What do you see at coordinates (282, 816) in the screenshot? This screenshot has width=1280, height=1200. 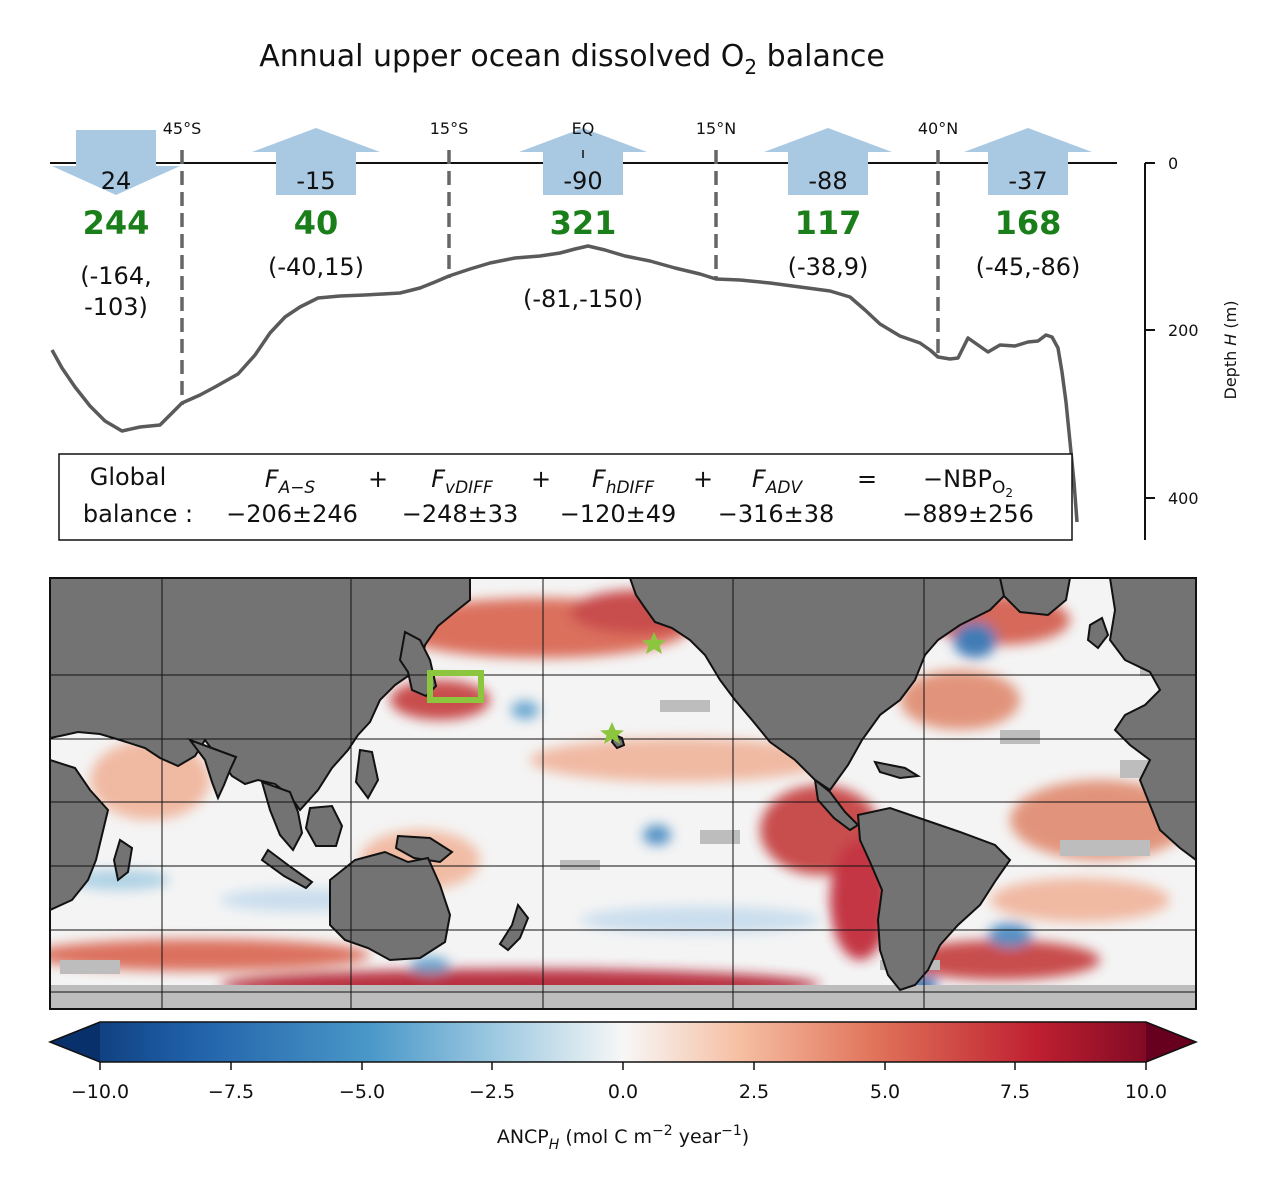 I see `land-se-asia` at bounding box center [282, 816].